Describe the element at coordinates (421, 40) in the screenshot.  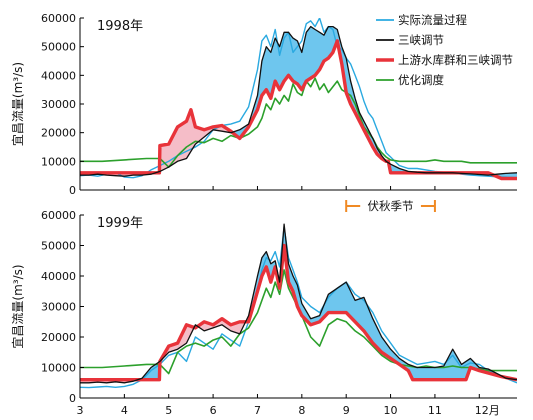
I see `legend-label-three_gorges: 三峡调节` at that location.